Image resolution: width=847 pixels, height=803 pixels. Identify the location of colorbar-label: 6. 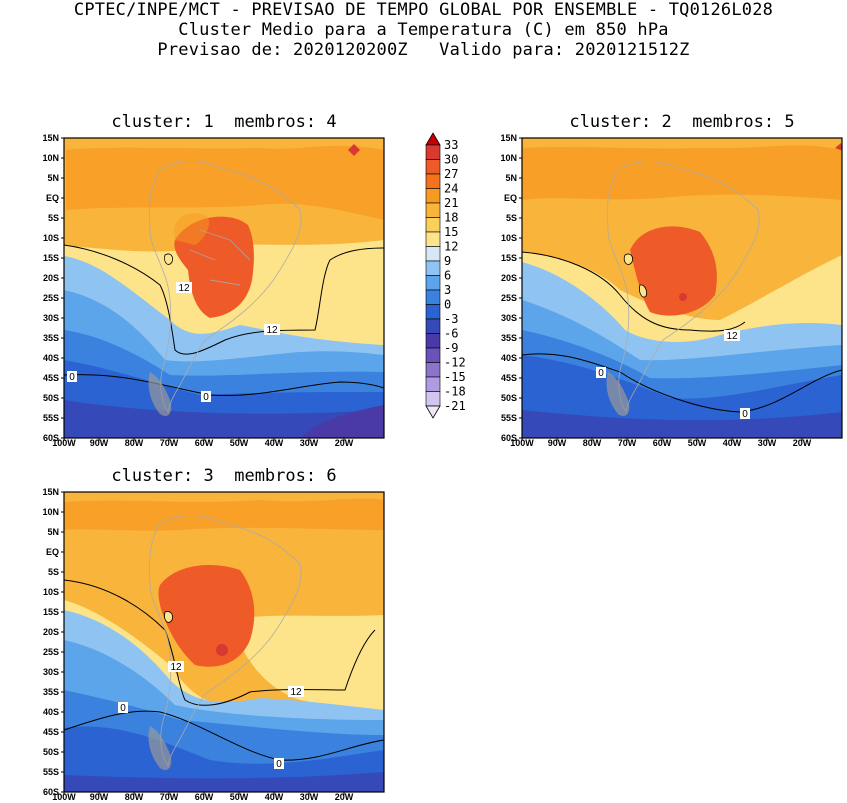
(447, 276).